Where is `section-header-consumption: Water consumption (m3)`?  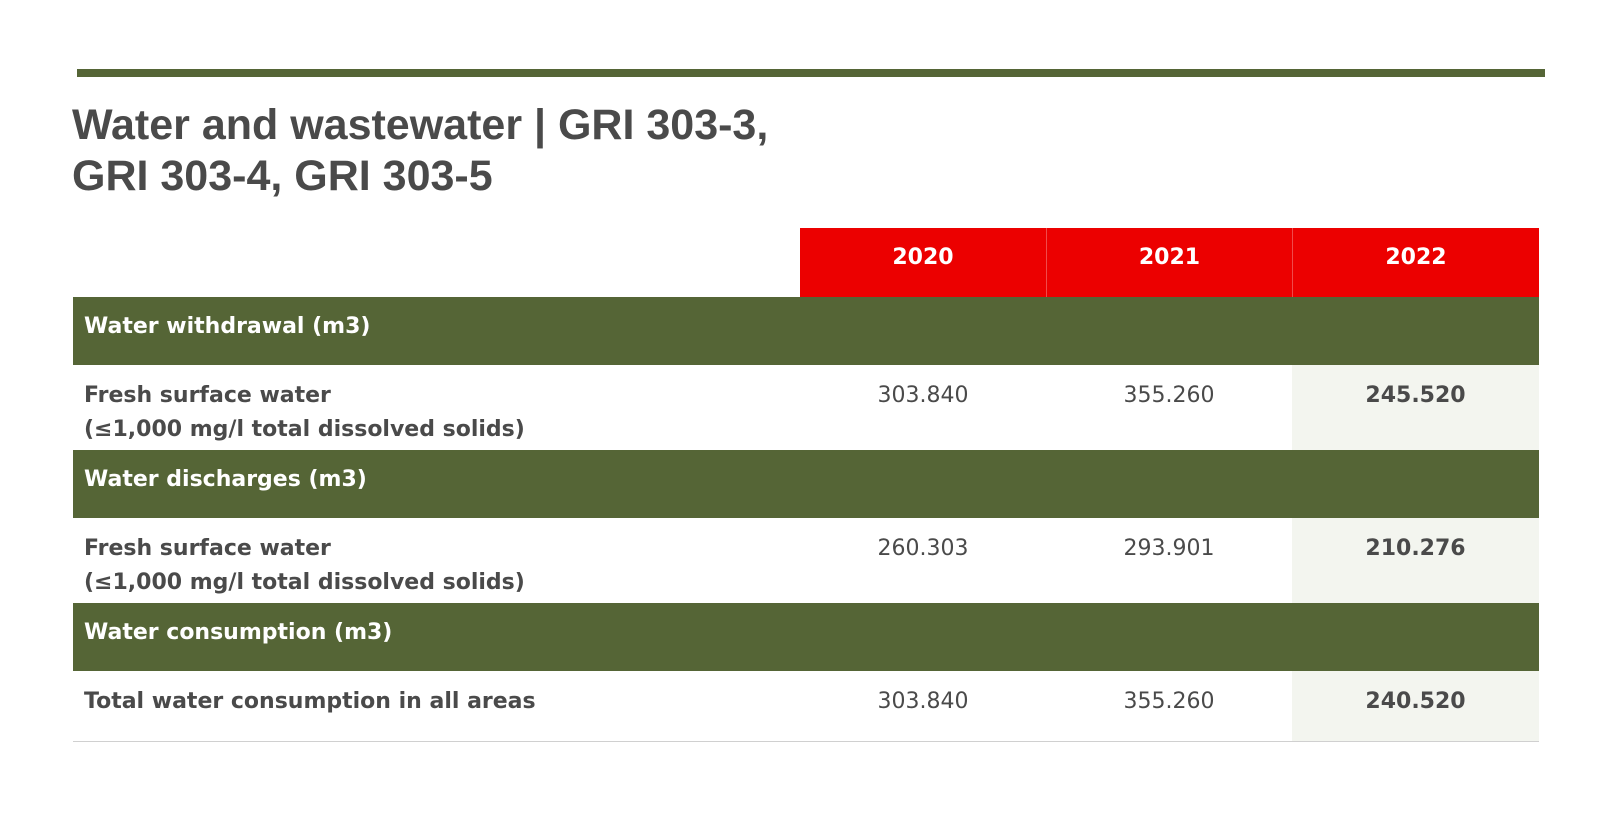 section-header-consumption: Water consumption (m3) is located at coordinates (806, 637).